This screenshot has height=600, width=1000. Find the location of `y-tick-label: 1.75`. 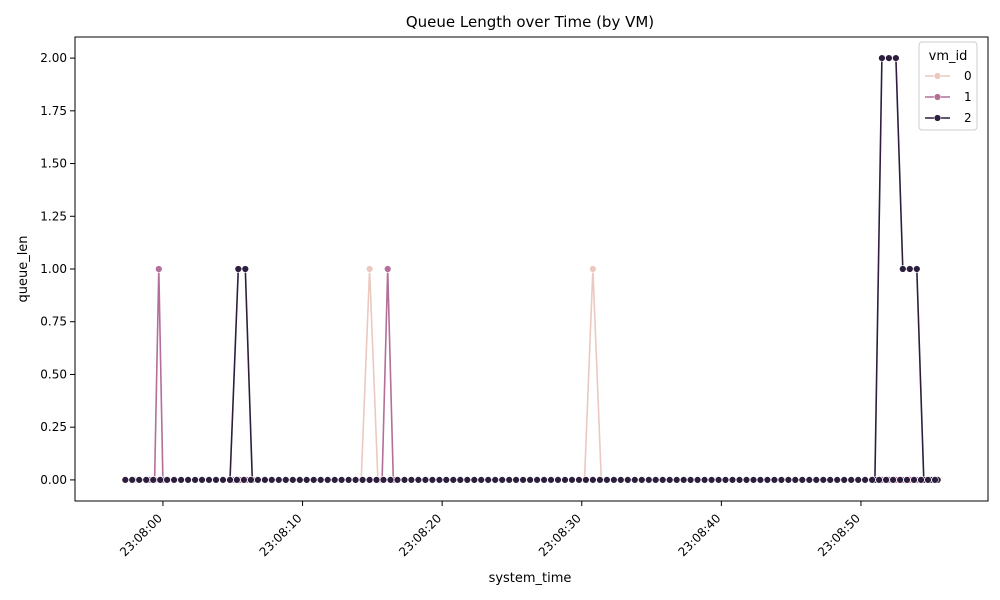

y-tick-label: 1.75 is located at coordinates (53, 111).